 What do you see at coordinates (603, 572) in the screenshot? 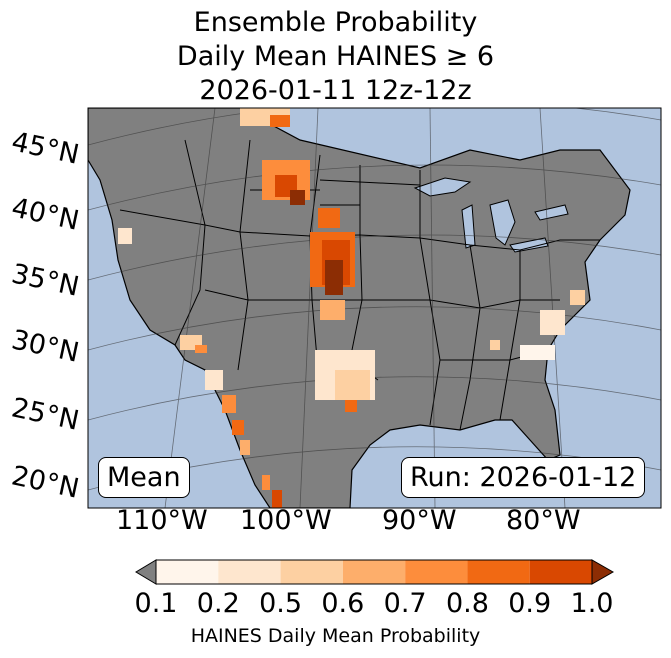
I see `colorbar-over-arrow` at bounding box center [603, 572].